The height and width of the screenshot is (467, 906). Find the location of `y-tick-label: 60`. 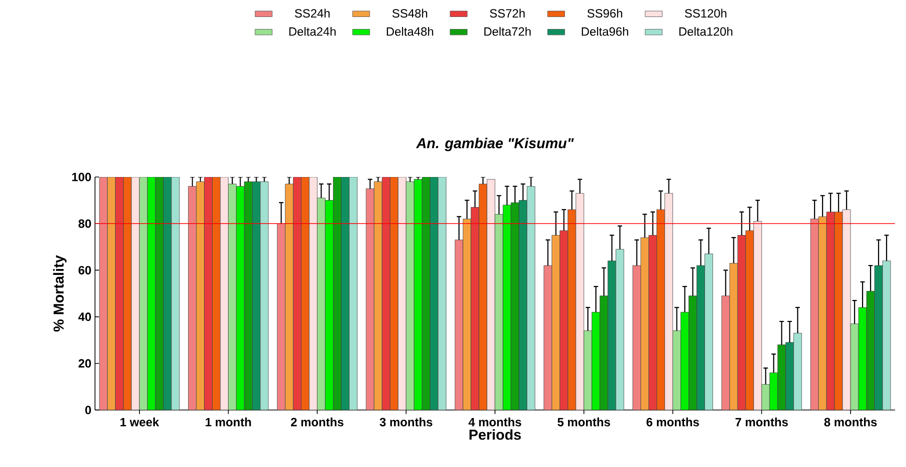

y-tick-label: 60 is located at coordinates (84, 270).